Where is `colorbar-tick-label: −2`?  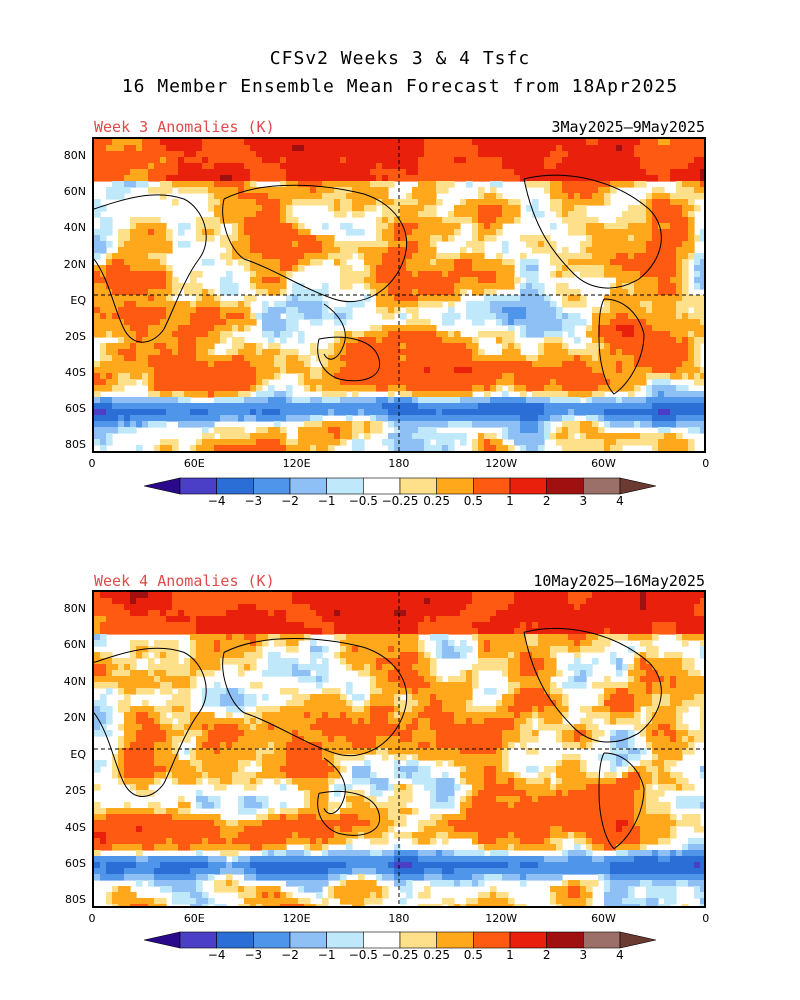 colorbar-tick-label: −2 is located at coordinates (290, 501).